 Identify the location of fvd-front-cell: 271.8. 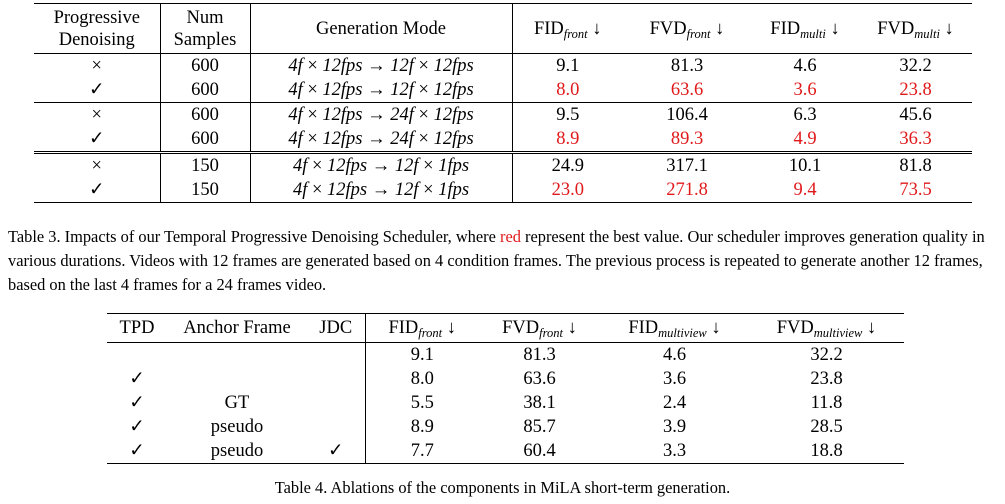
(687, 190).